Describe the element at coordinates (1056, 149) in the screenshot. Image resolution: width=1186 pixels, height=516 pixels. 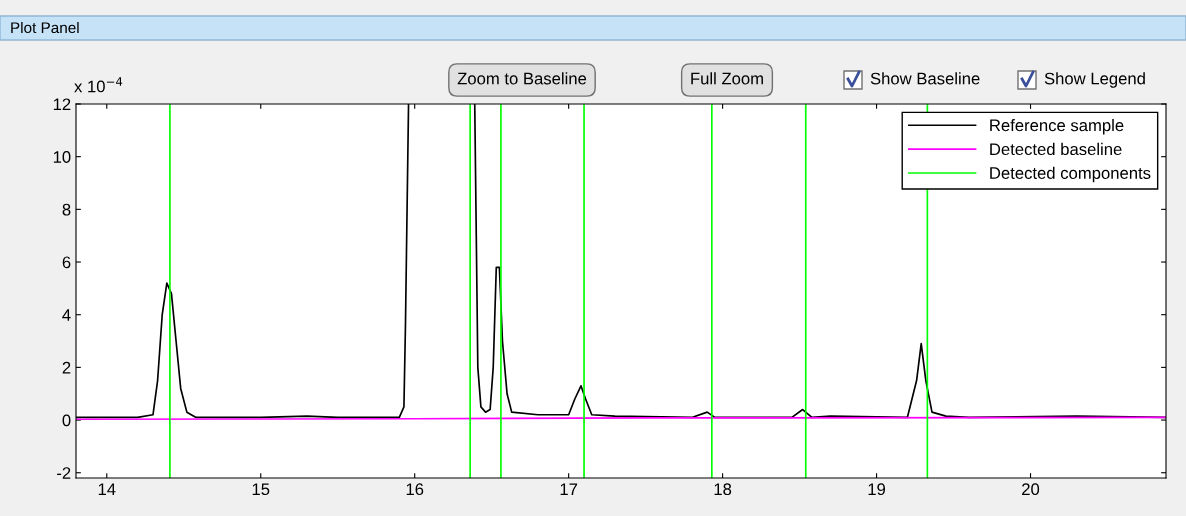
I see `legend-label: Detected baseline` at that location.